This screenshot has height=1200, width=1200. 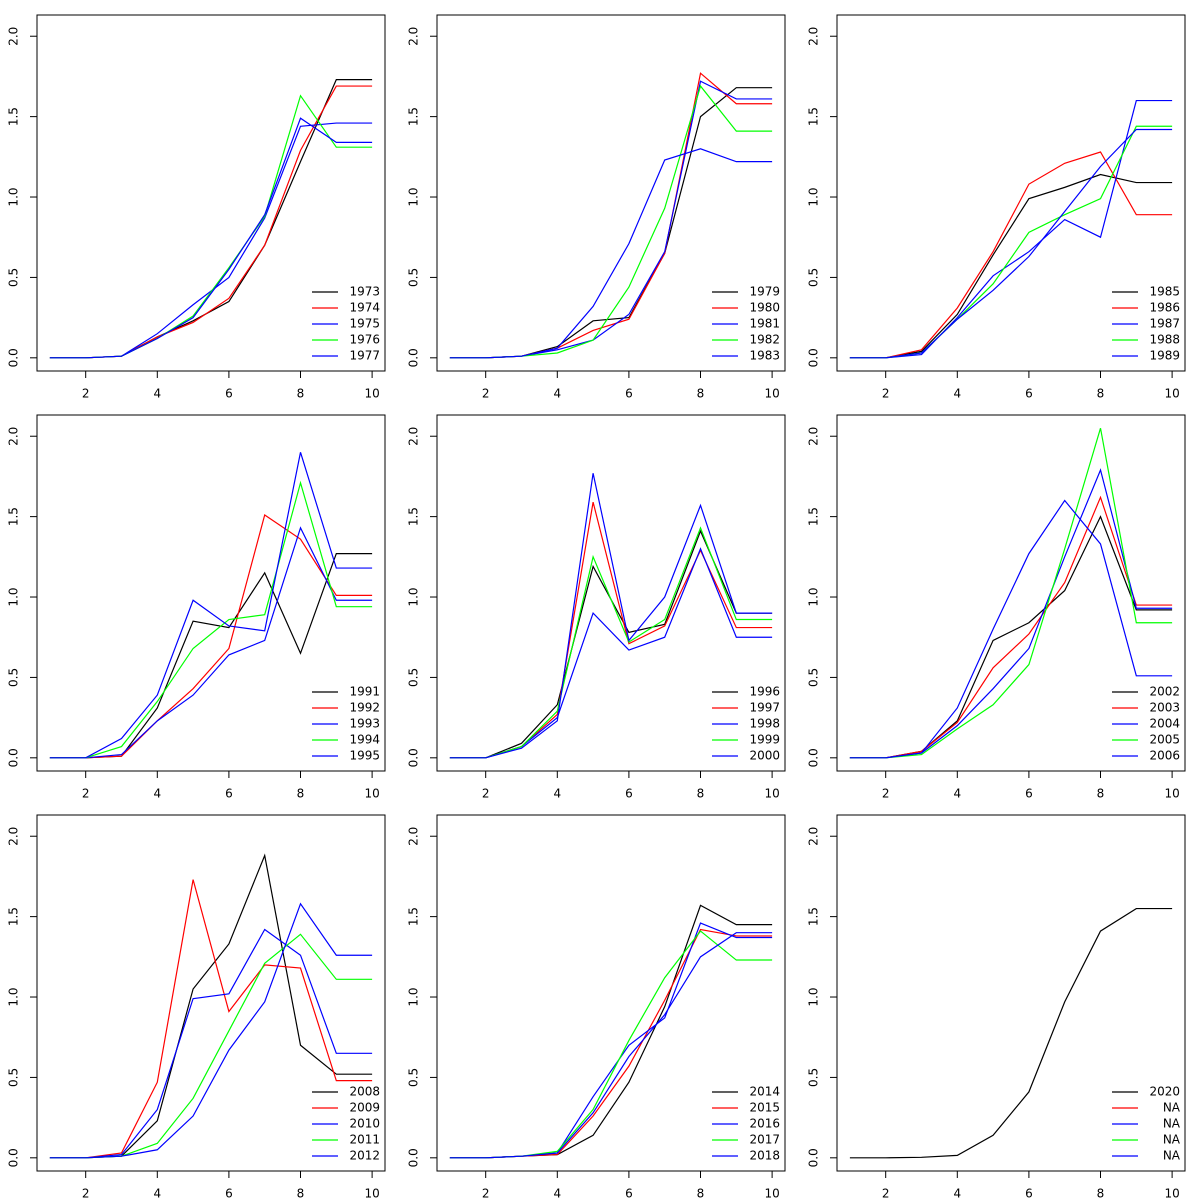 What do you see at coordinates (364, 756) in the screenshot?
I see `legend-label: 1995` at bounding box center [364, 756].